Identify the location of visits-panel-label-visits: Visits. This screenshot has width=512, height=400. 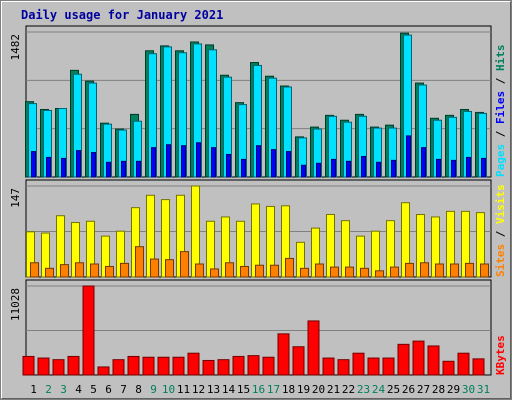
(500, 204).